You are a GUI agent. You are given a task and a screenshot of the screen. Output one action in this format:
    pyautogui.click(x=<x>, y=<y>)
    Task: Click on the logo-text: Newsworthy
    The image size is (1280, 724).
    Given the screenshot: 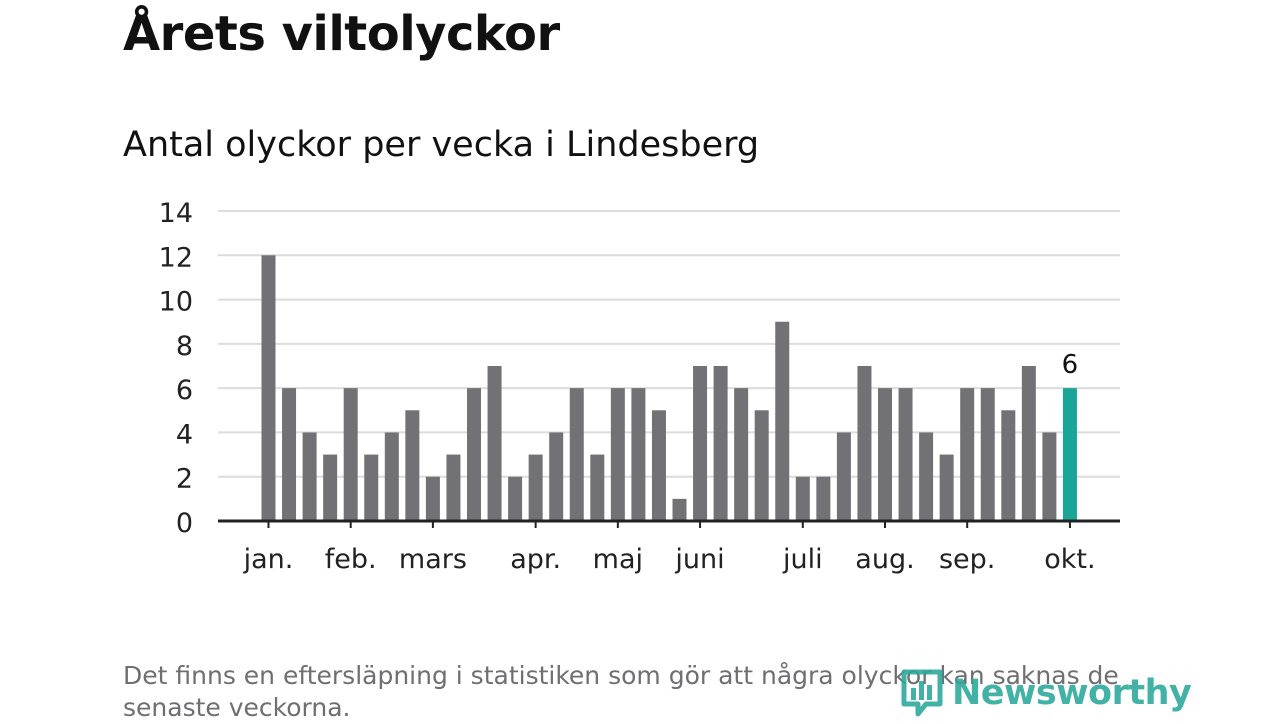 What is the action you would take?
    pyautogui.click(x=1072, y=693)
    